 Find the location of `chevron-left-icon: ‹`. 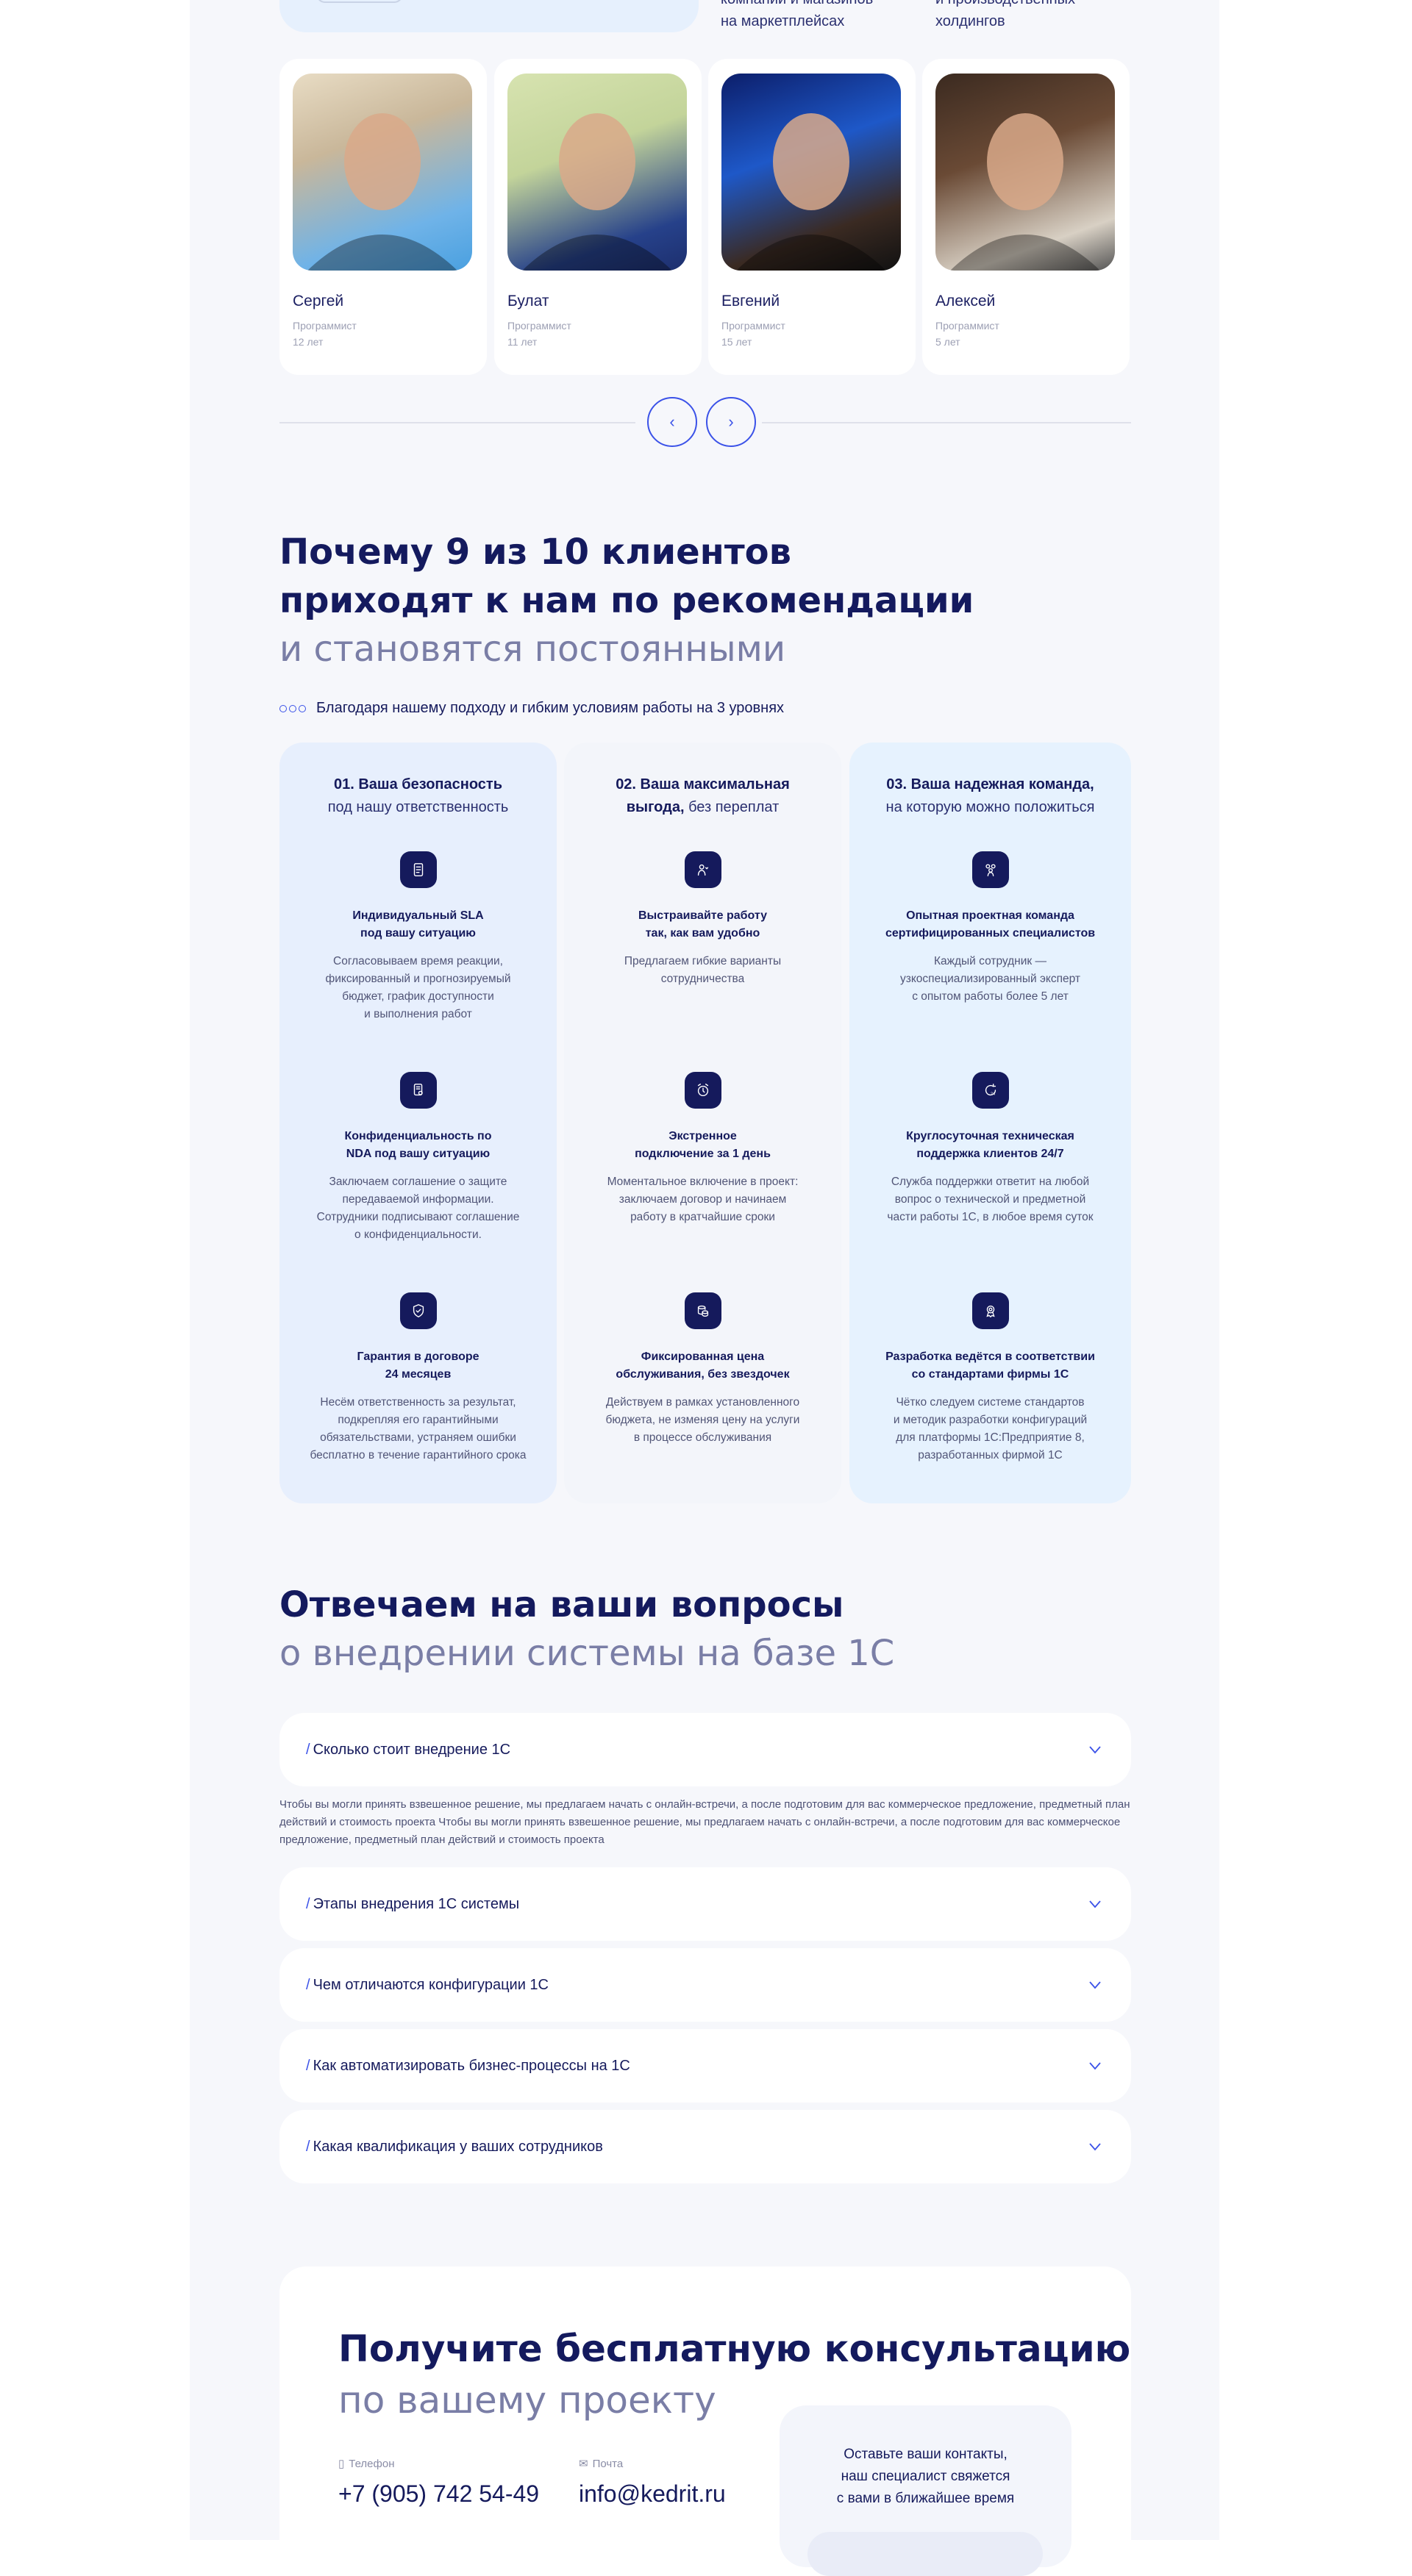

chevron-left-icon: ‹ is located at coordinates (672, 421).